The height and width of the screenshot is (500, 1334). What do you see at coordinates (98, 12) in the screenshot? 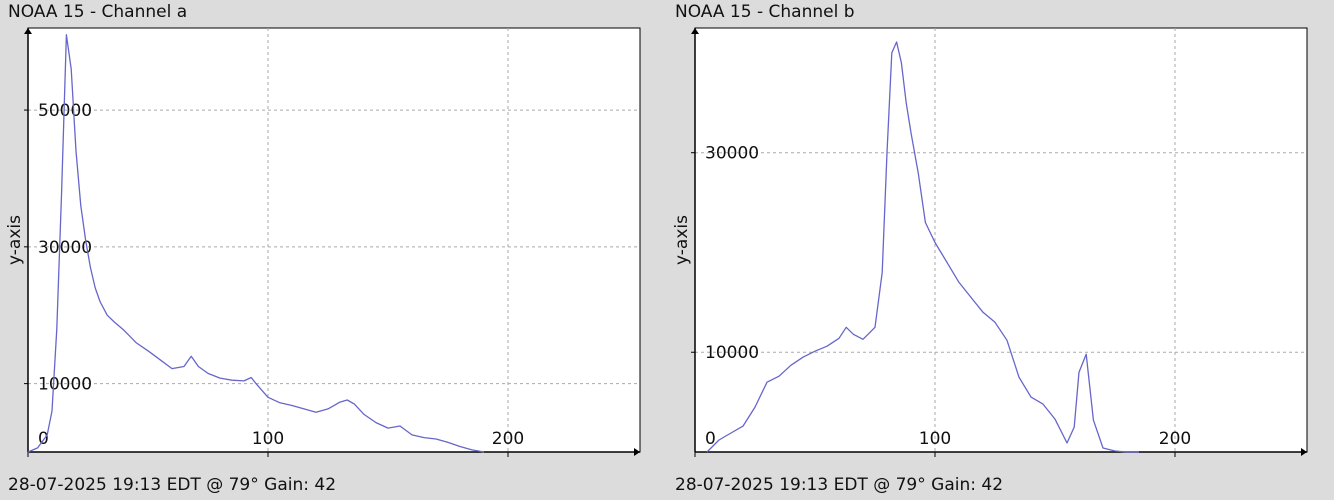
I see `chart-title: NOAA 15 - Channel a` at bounding box center [98, 12].